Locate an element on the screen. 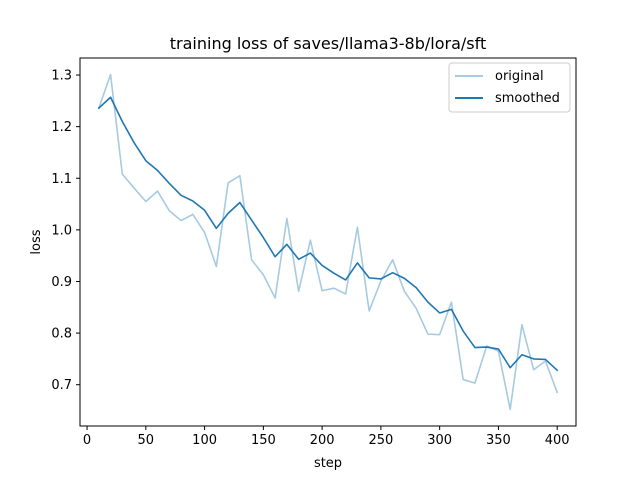 The width and height of the screenshot is (640, 480). x-tick-label: 300 is located at coordinates (439, 440).